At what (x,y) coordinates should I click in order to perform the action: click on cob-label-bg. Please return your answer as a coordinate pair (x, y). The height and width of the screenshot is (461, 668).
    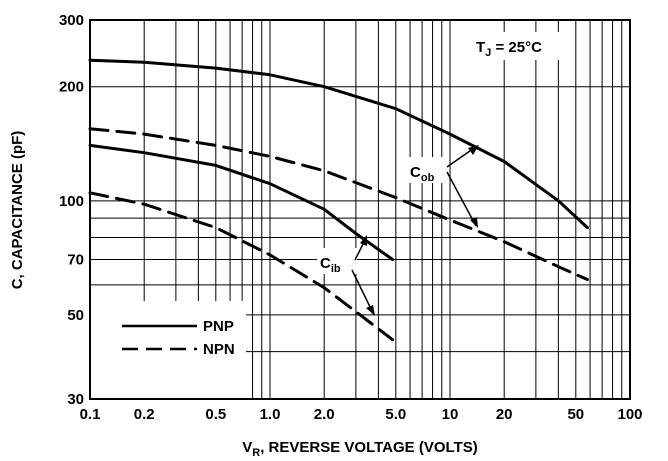
    Looking at the image, I should click on (427, 170).